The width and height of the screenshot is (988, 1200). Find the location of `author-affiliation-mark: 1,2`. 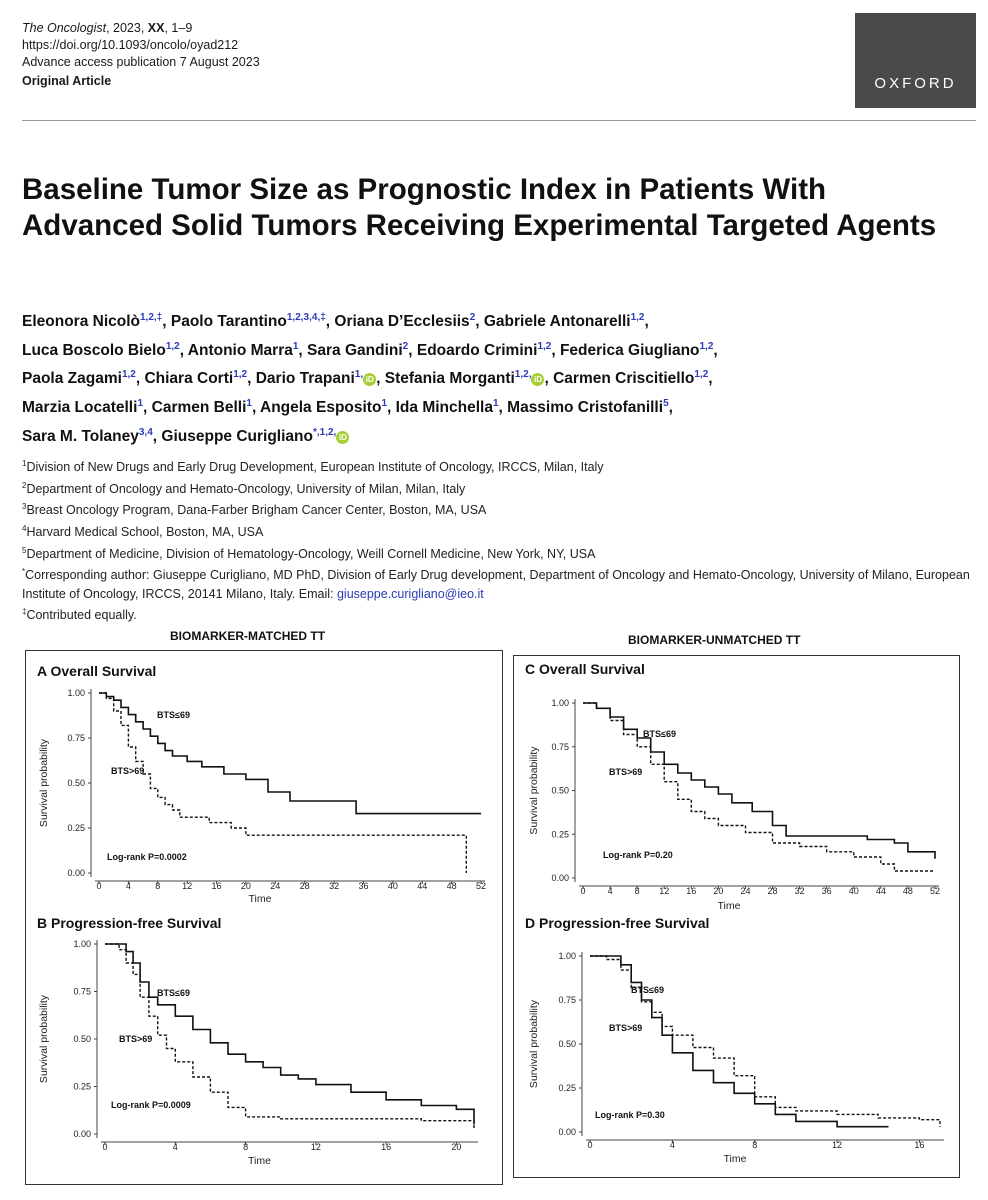

author-affiliation-mark: 1,2 is located at coordinates (706, 346).